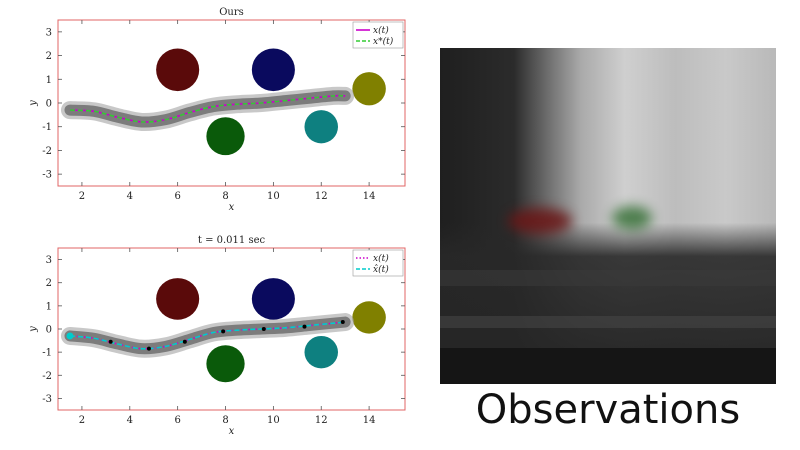  Describe the element at coordinates (383, 41) in the screenshot. I see `legend-label: x*(t)` at that location.